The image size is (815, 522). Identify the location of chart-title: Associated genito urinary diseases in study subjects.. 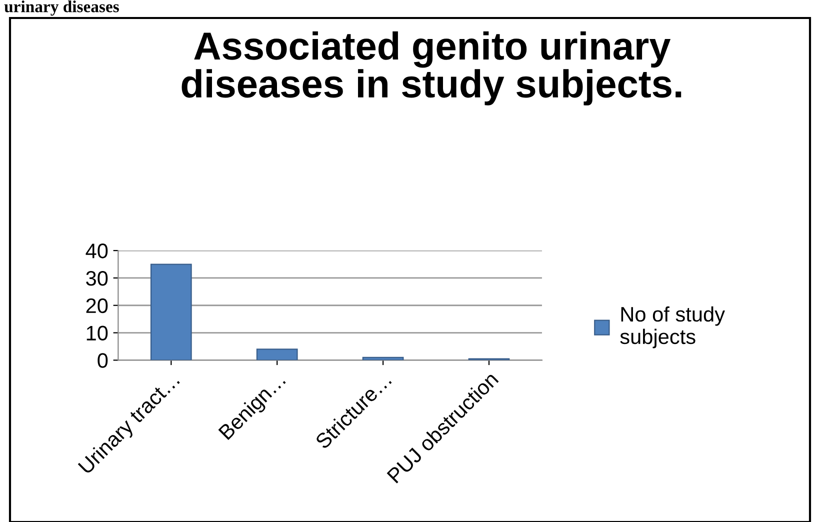
(432, 68).